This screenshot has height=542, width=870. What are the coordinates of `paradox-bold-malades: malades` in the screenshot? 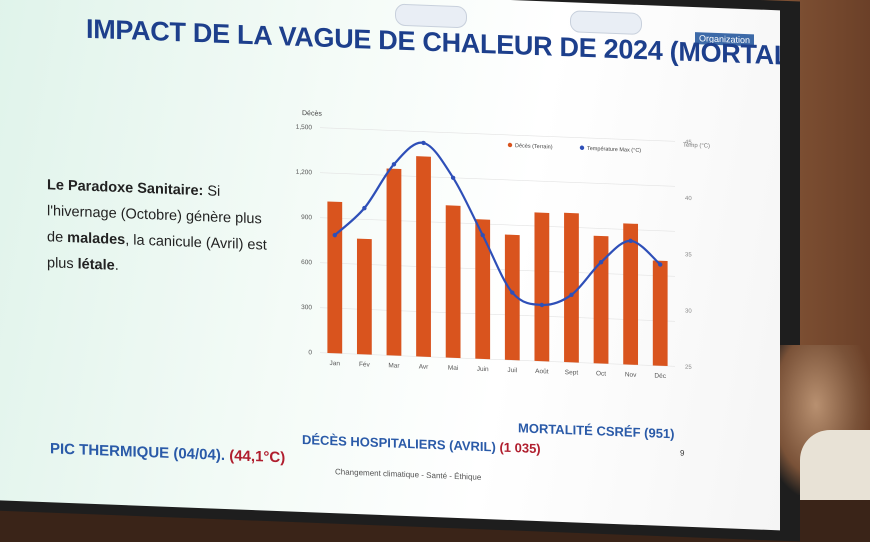 It's located at (96, 239).